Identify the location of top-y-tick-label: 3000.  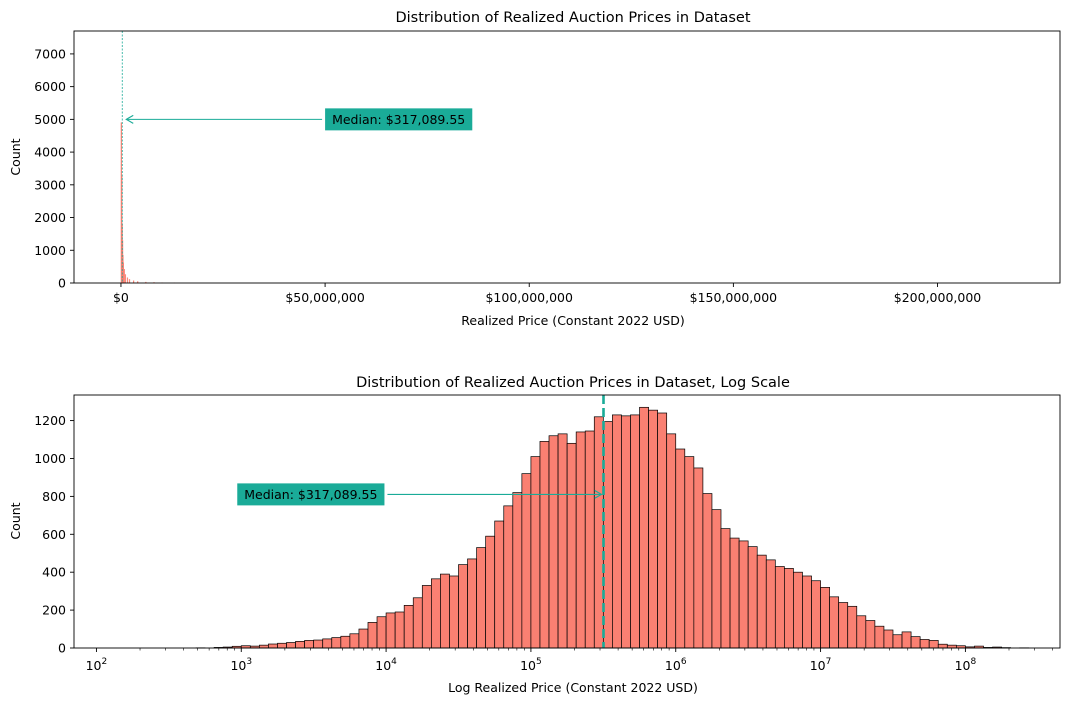
(50, 184).